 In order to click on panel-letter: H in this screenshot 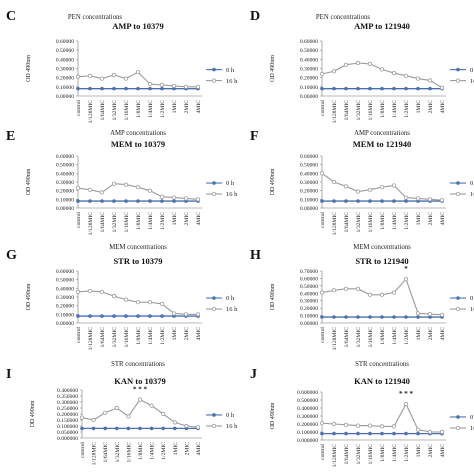, I will do `click(255, 255)`.